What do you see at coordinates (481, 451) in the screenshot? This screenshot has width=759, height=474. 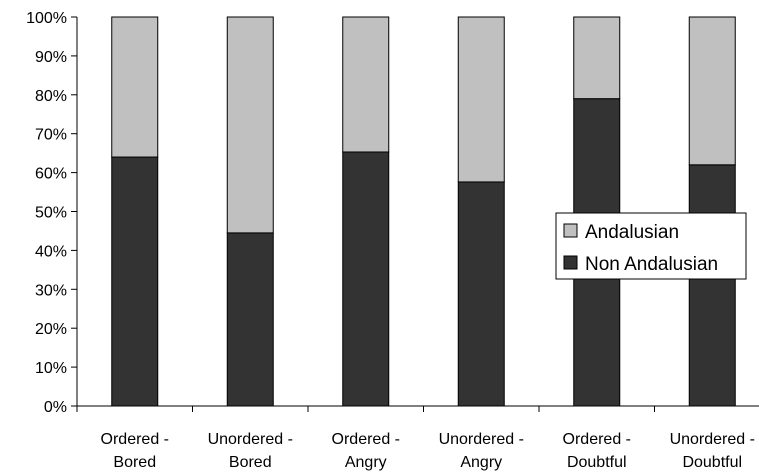 I see `x-tick-label: Unordered -Angry` at bounding box center [481, 451].